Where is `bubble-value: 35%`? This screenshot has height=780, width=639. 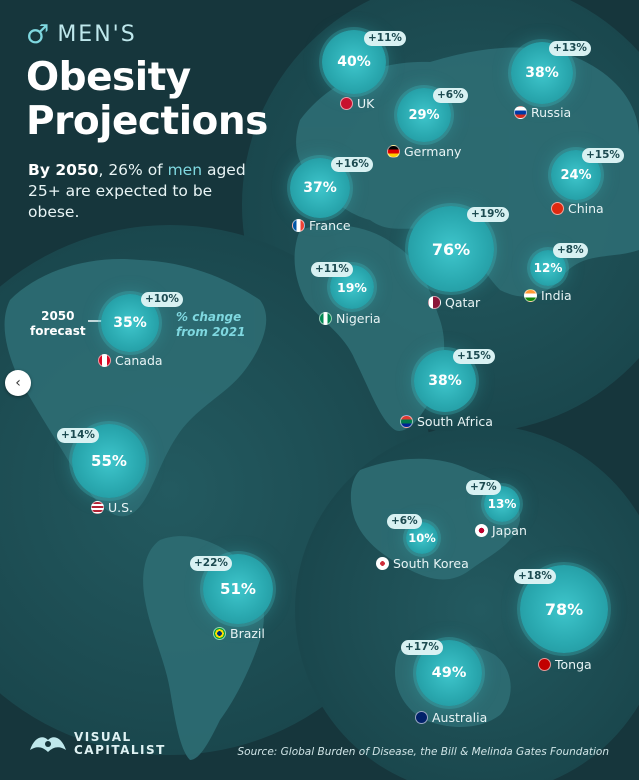 bubble-value: 35% is located at coordinates (130, 323).